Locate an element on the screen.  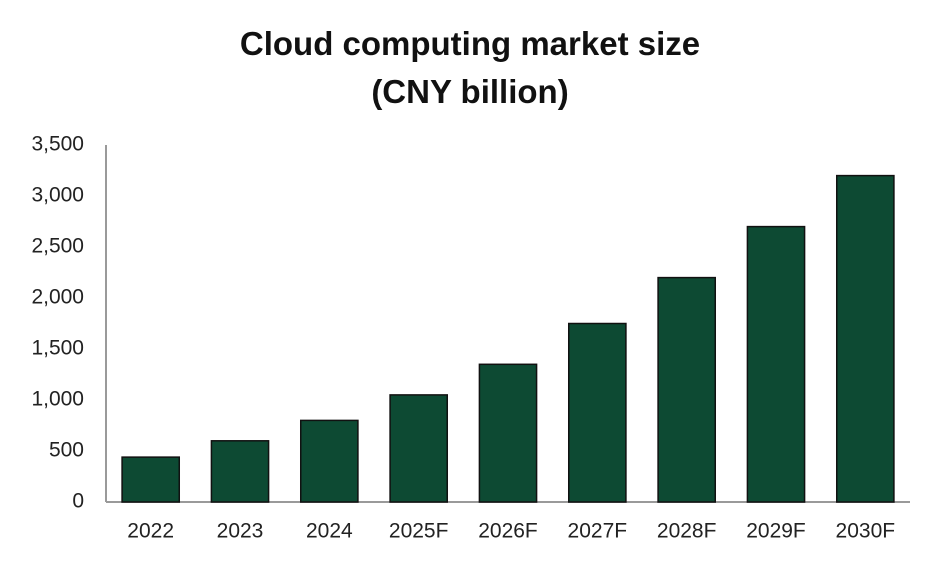
y-tick-label: 1,000 is located at coordinates (57, 399).